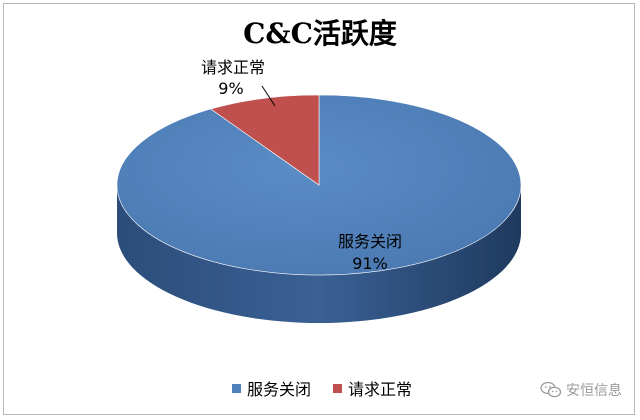  Describe the element at coordinates (370, 241) in the screenshot. I see `slice-label-service-closed: 服务关闭` at that location.